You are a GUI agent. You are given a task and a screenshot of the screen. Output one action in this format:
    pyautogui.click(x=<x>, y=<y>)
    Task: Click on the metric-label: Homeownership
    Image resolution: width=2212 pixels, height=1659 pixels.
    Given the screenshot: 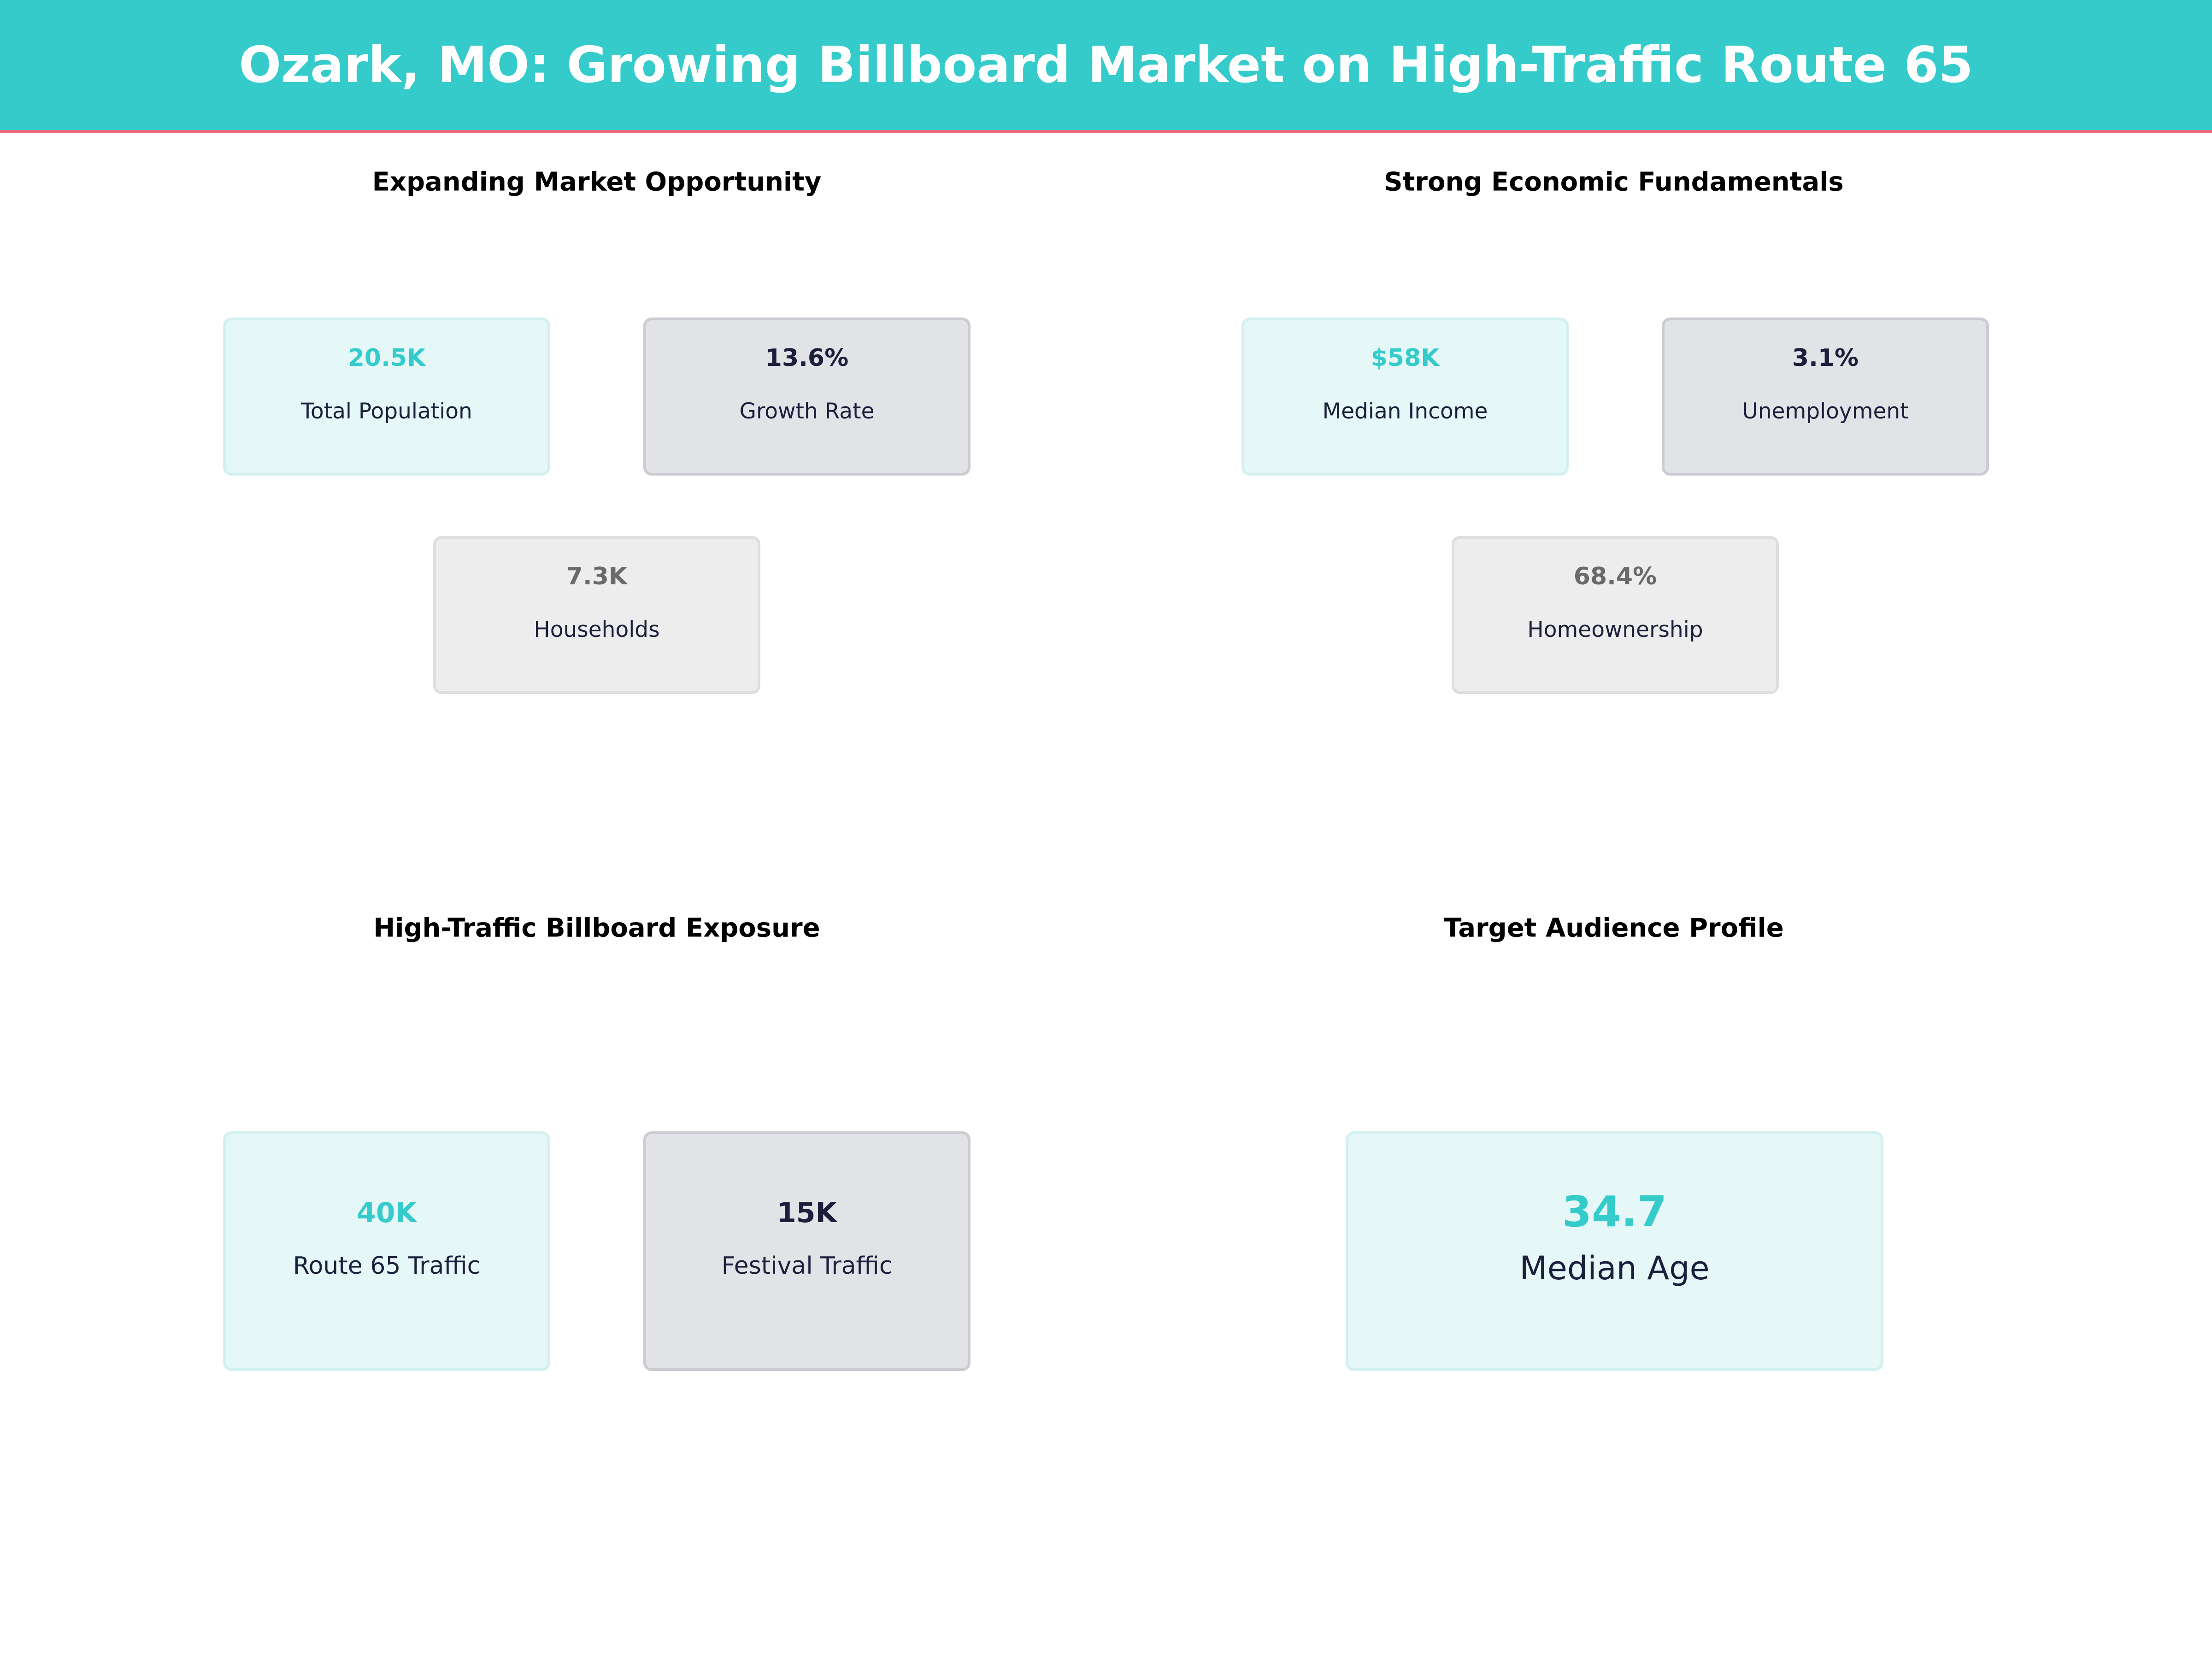 What is the action you would take?
    pyautogui.click(x=1615, y=629)
    